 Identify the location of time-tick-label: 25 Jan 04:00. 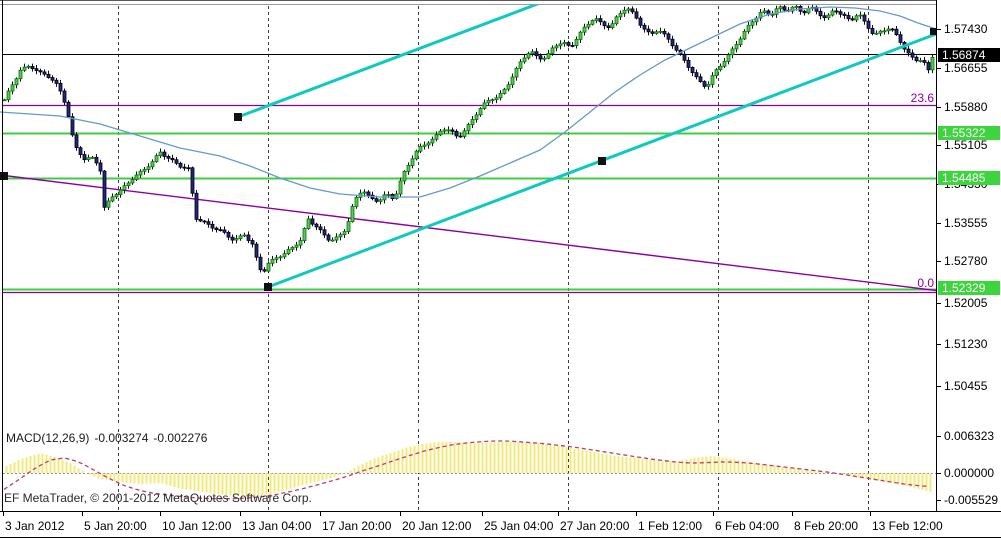
(519, 526).